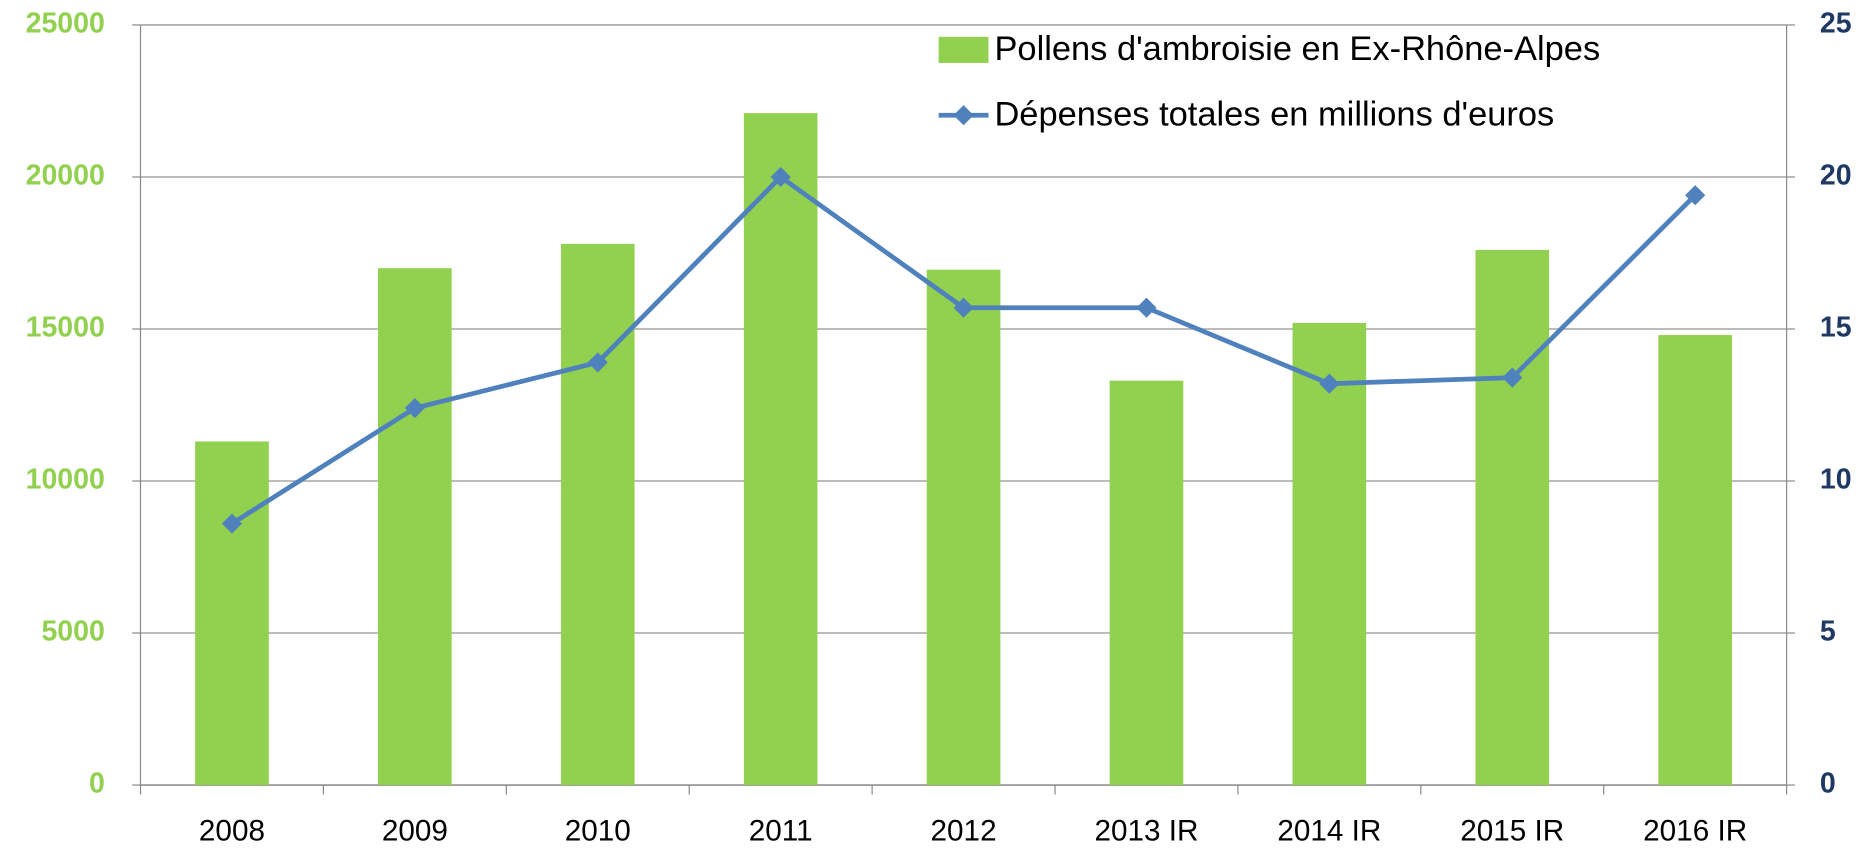 This screenshot has width=1863, height=848. I want to click on y2-tick-label: 15, so click(1836, 328).